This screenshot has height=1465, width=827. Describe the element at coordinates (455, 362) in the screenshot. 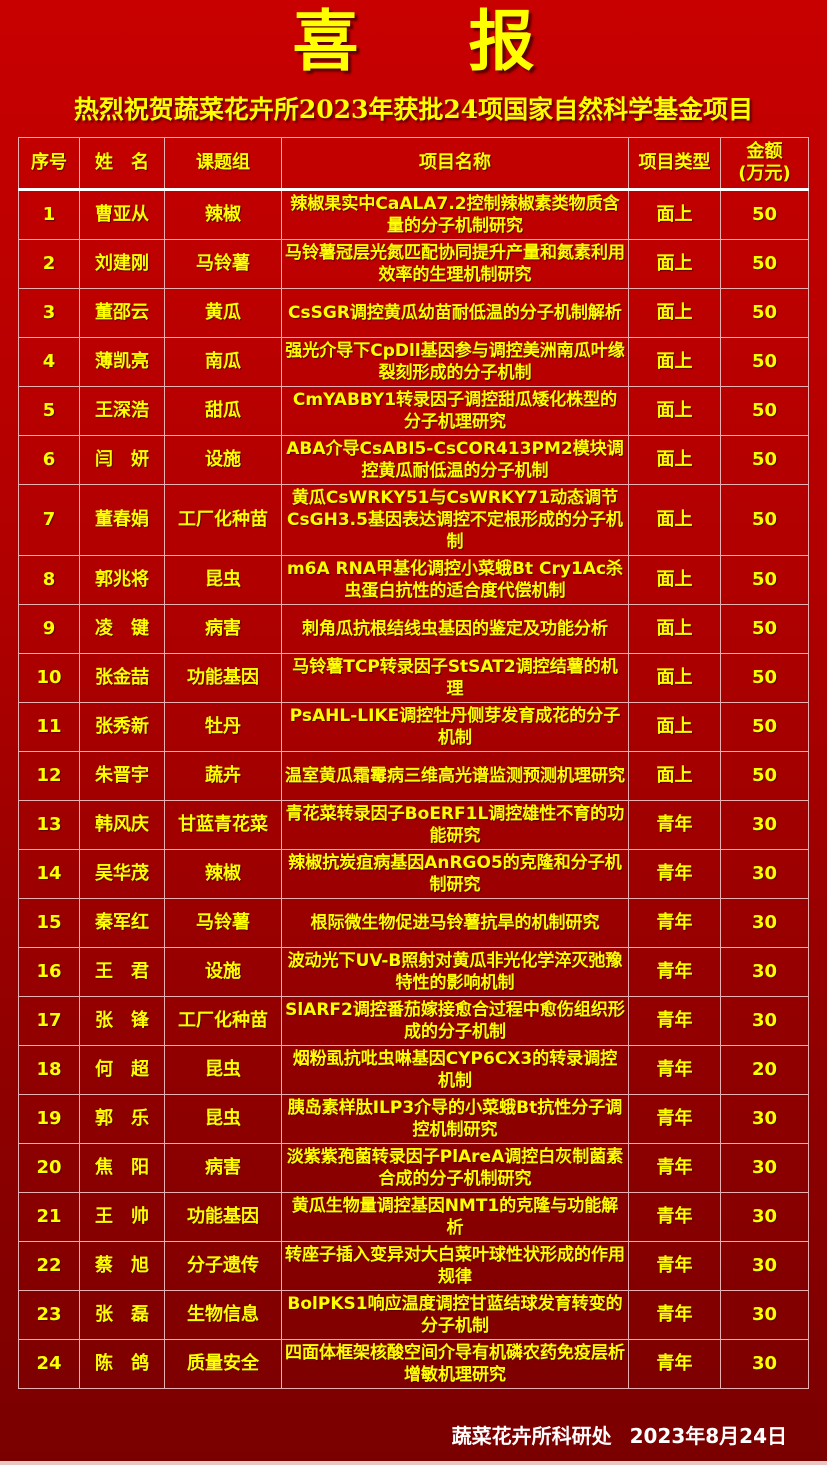

I see `cell-project-title: 强光介导下CpDll基因参与调控美洲南瓜叶缘裂刻形成的分子机制` at that location.